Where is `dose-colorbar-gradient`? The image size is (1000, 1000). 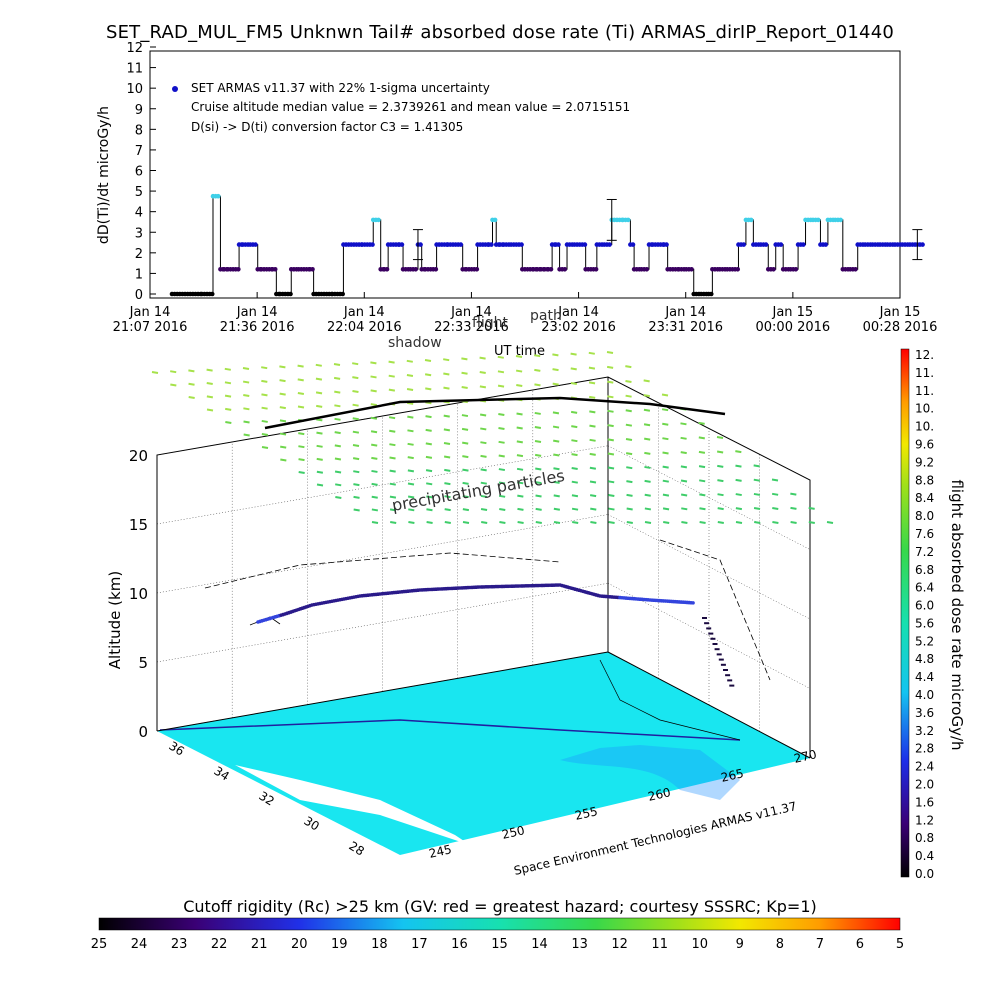 dose-colorbar-gradient is located at coordinates (905, 613).